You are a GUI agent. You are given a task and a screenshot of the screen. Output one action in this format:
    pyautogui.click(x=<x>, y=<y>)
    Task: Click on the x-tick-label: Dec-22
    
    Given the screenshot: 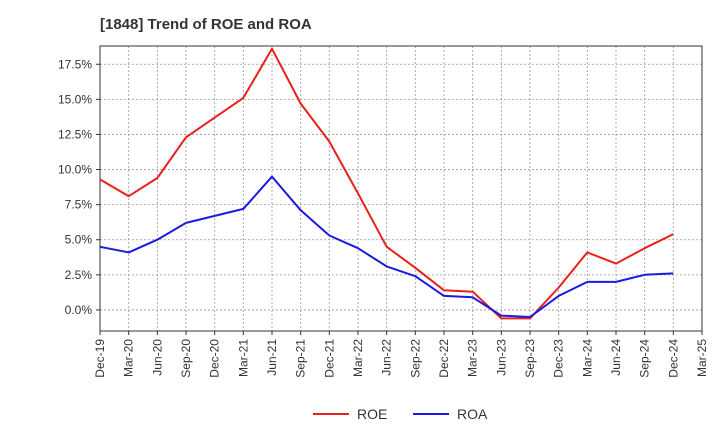 What is the action you would take?
    pyautogui.click(x=444, y=358)
    